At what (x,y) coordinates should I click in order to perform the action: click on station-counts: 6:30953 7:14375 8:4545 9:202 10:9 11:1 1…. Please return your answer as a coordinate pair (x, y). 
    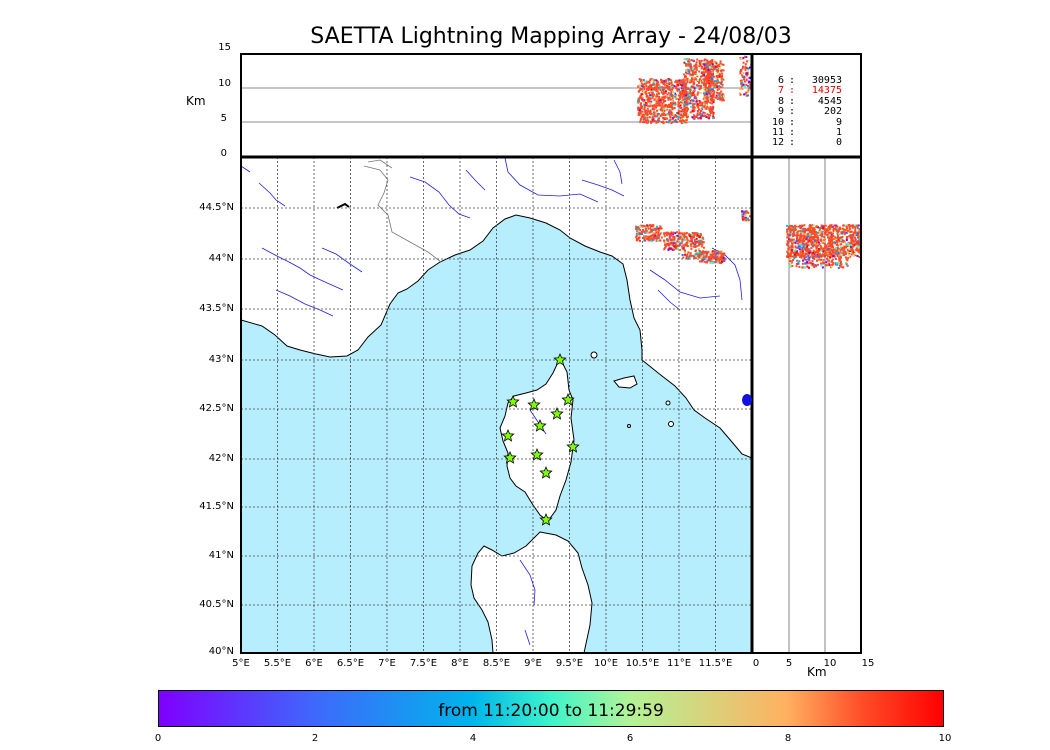
    Looking at the image, I should click on (805, 112).